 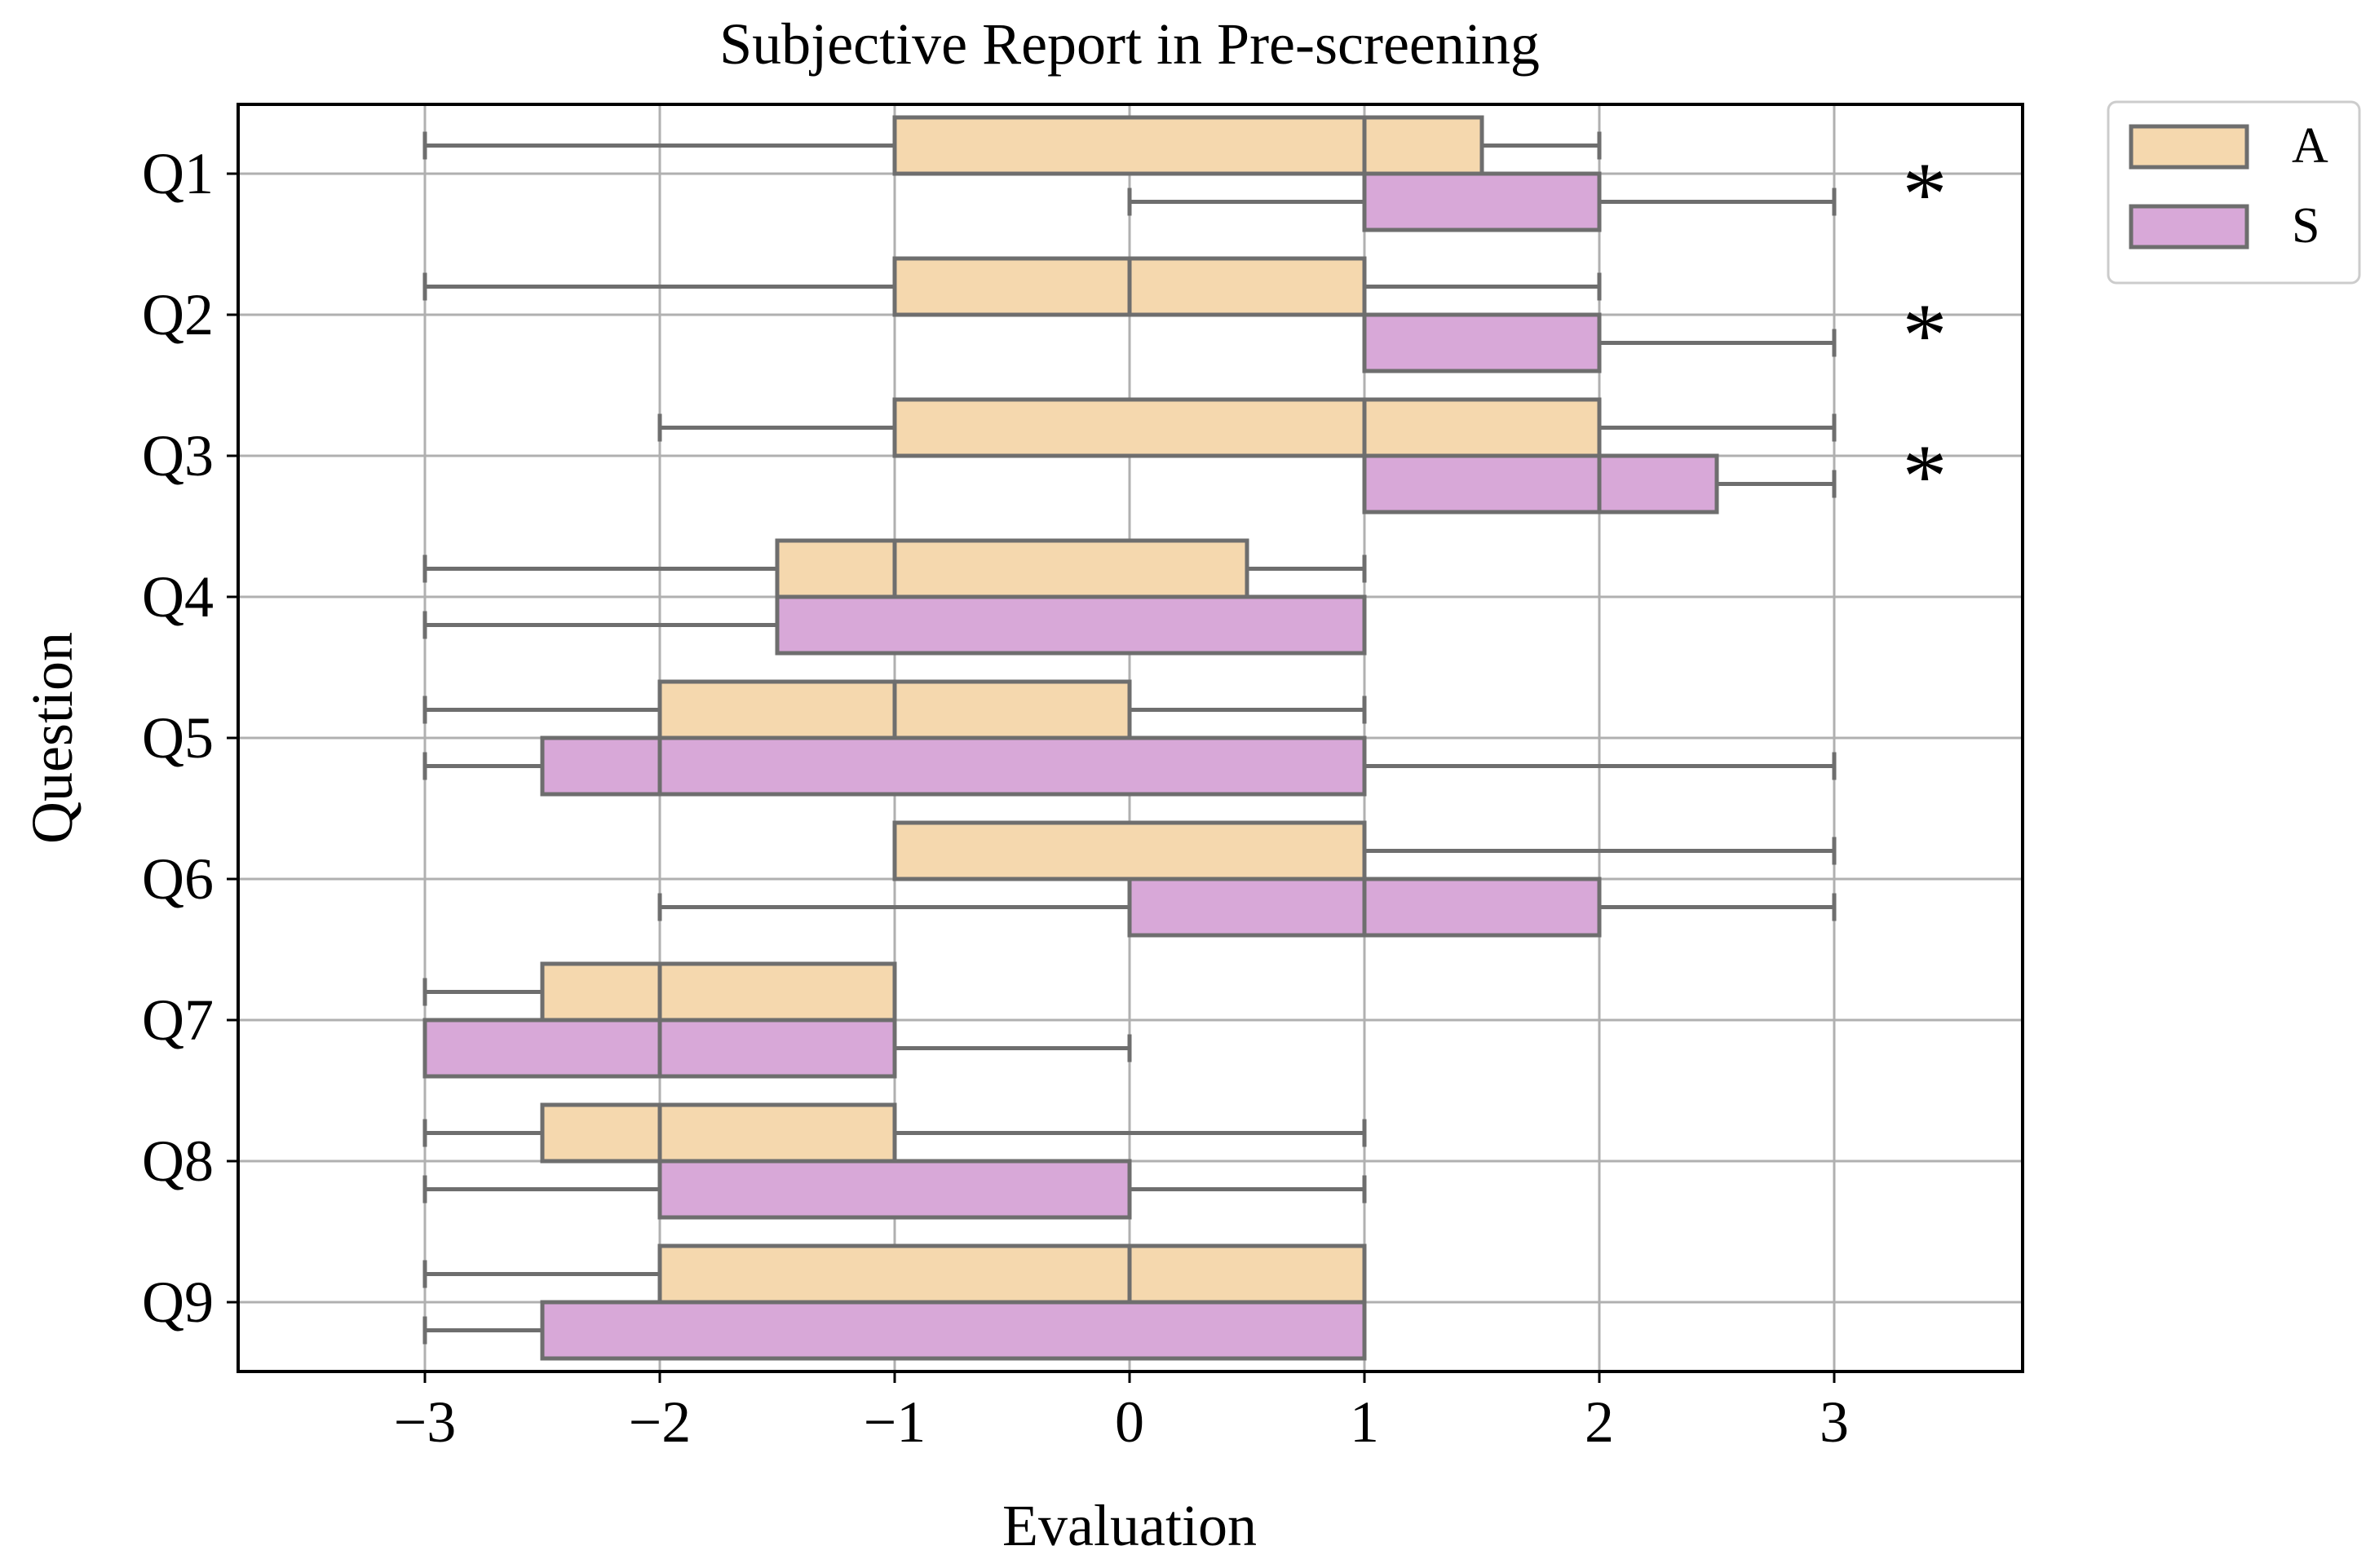 What do you see at coordinates (2234, 193) in the screenshot?
I see `legend: AS` at bounding box center [2234, 193].